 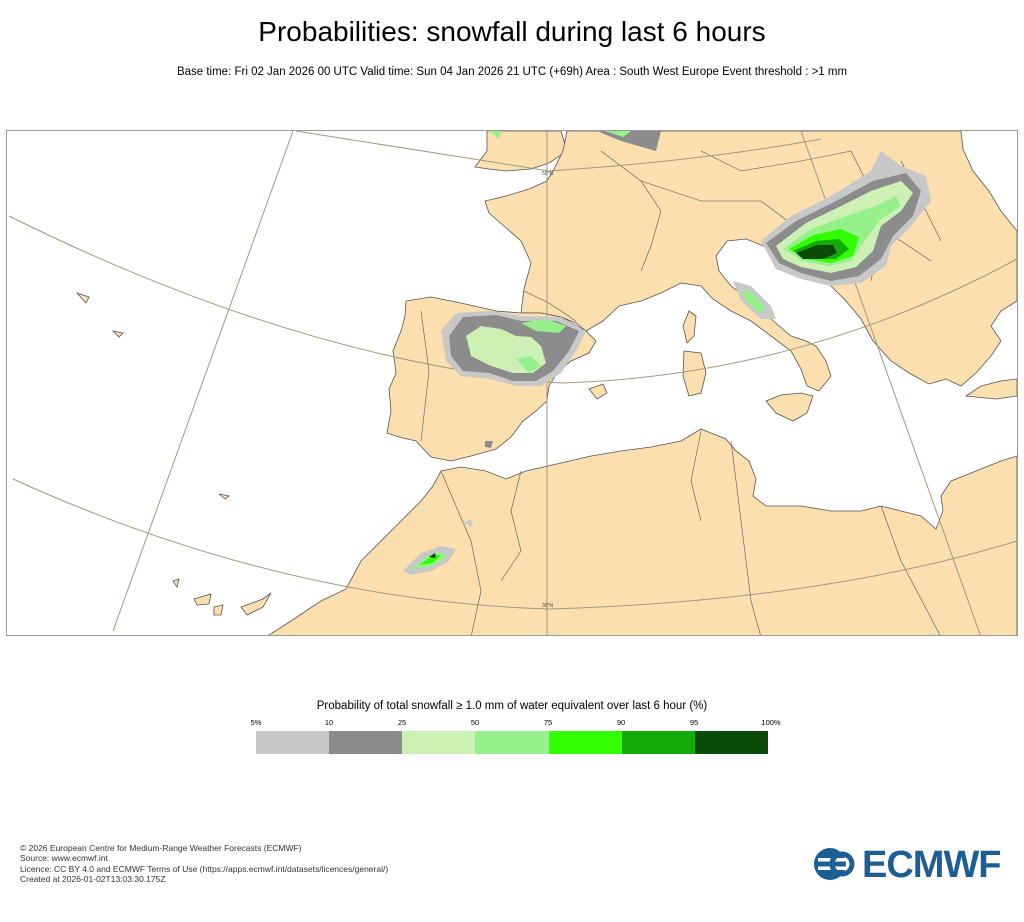 What do you see at coordinates (528, 364) in the screenshot?
I see `snow-iberia-s` at bounding box center [528, 364].